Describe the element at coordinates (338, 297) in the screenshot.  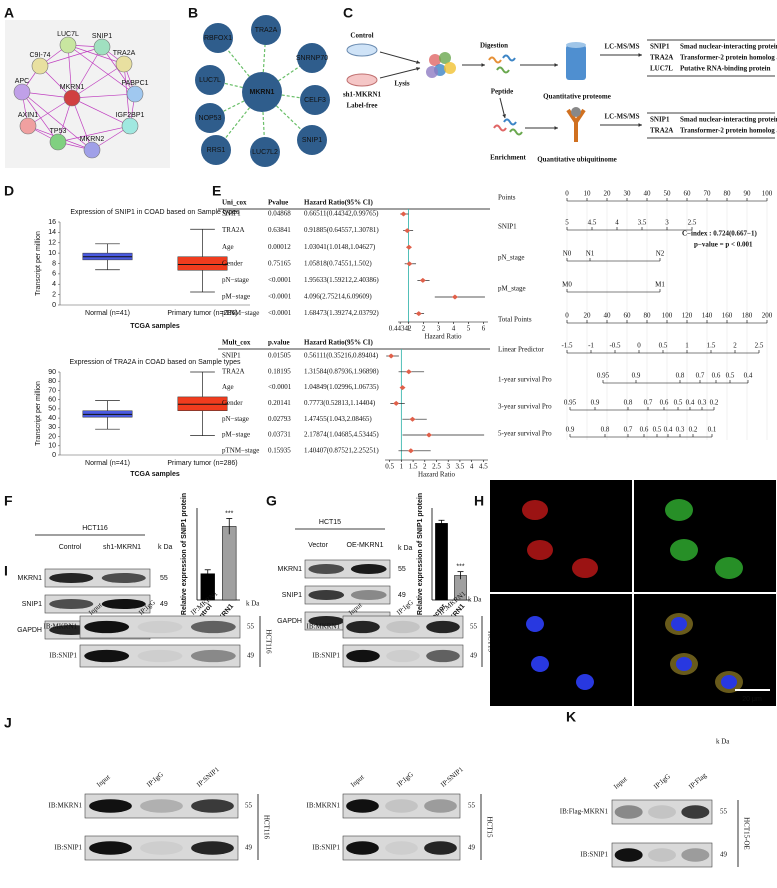
I see `table-cell: 4.096(2.75214,6.09609)` at that location.